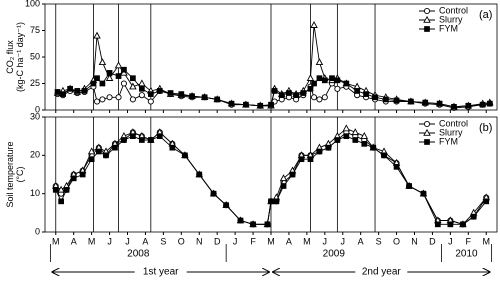  I want to click on y-tick-label: 10, so click(35, 193).